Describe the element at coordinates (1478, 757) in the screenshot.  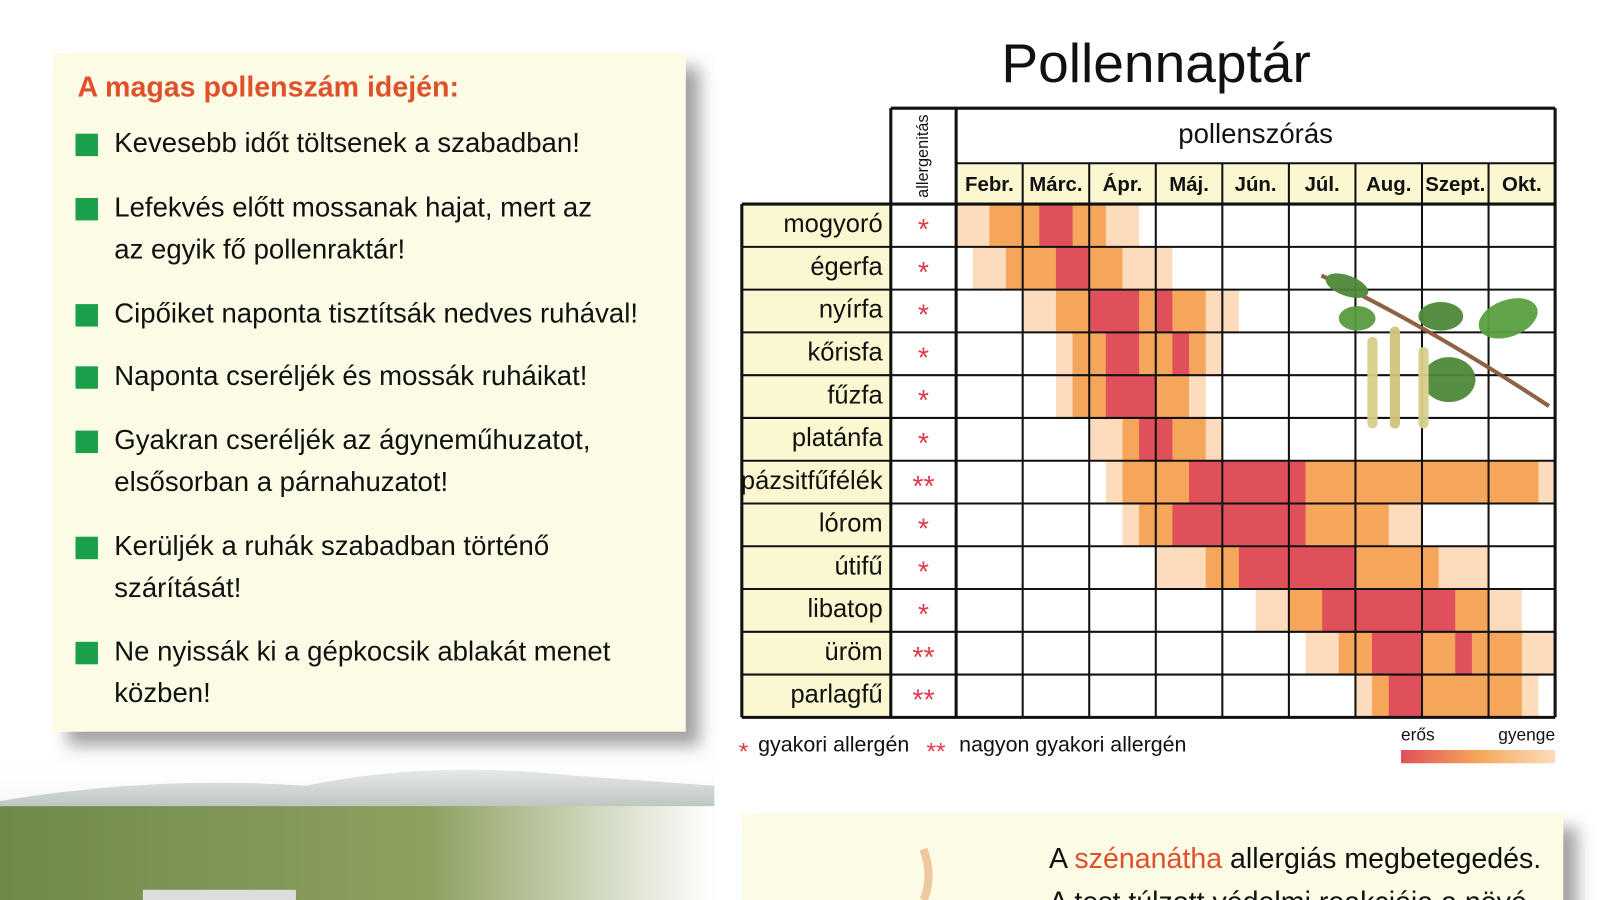
I see `legend-gradient` at that location.